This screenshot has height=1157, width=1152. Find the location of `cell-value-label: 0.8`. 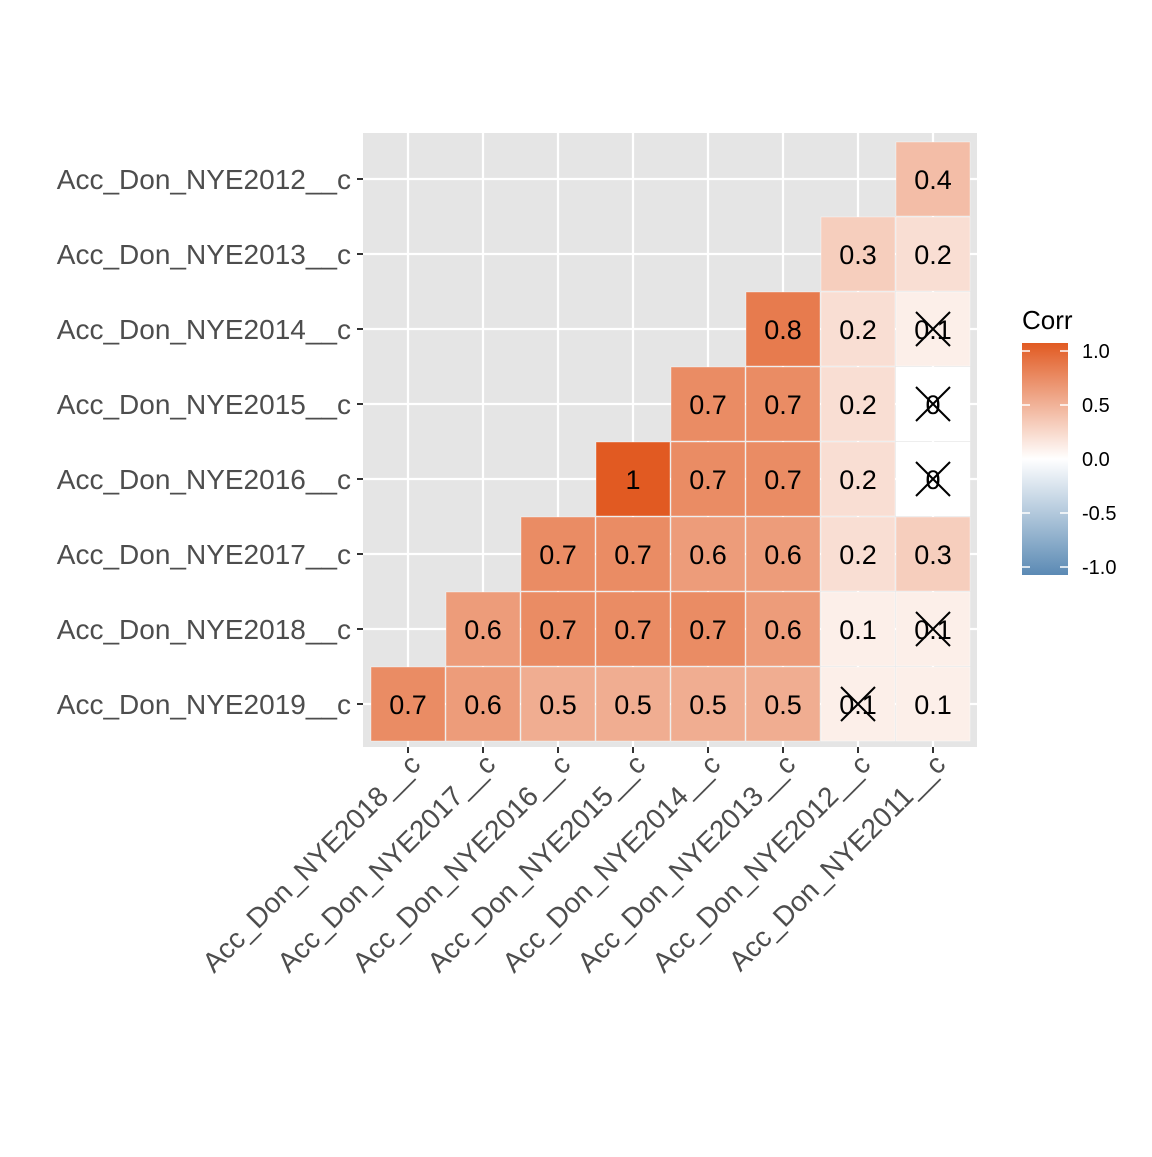

cell-value-label: 0.8 is located at coordinates (783, 330).